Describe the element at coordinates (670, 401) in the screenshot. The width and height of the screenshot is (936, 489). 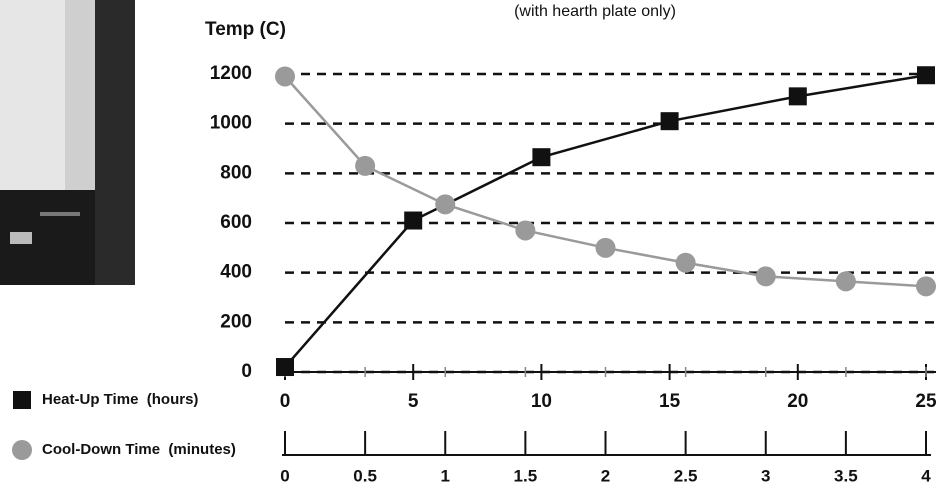
I see `x-tick-label: 15` at that location.